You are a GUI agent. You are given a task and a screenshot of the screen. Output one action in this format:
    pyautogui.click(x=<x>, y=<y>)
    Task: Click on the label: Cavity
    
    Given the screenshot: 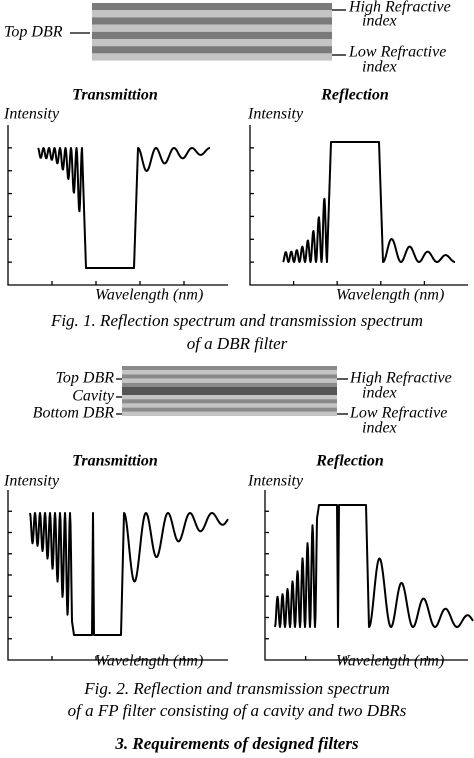 What is the action you would take?
    pyautogui.click(x=93, y=396)
    